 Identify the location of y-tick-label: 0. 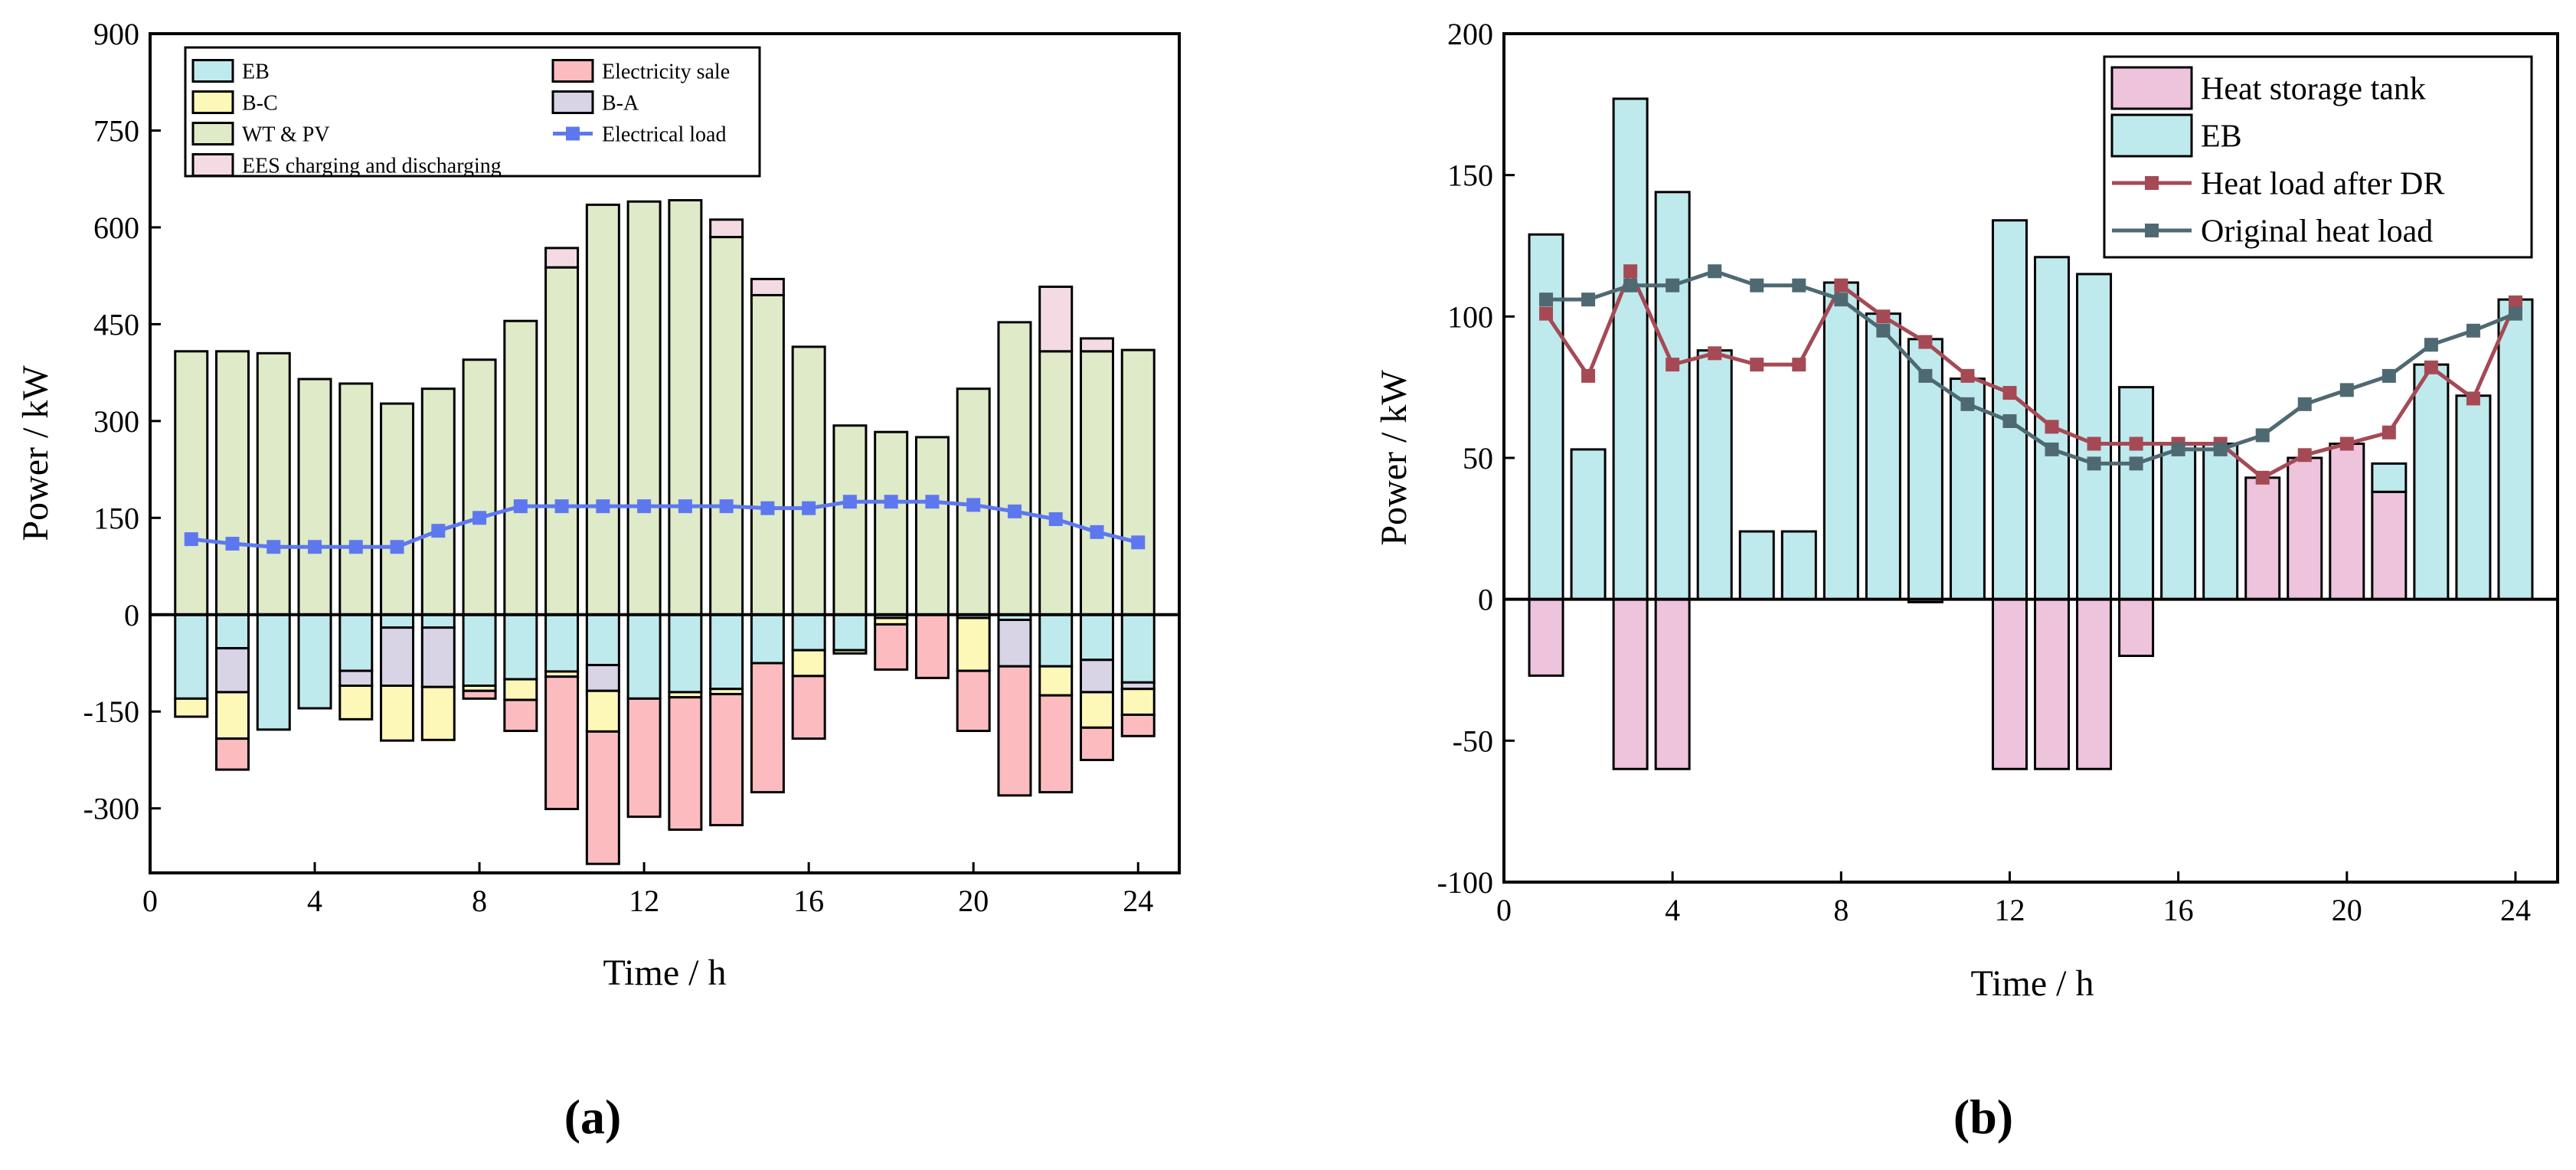
(131, 615).